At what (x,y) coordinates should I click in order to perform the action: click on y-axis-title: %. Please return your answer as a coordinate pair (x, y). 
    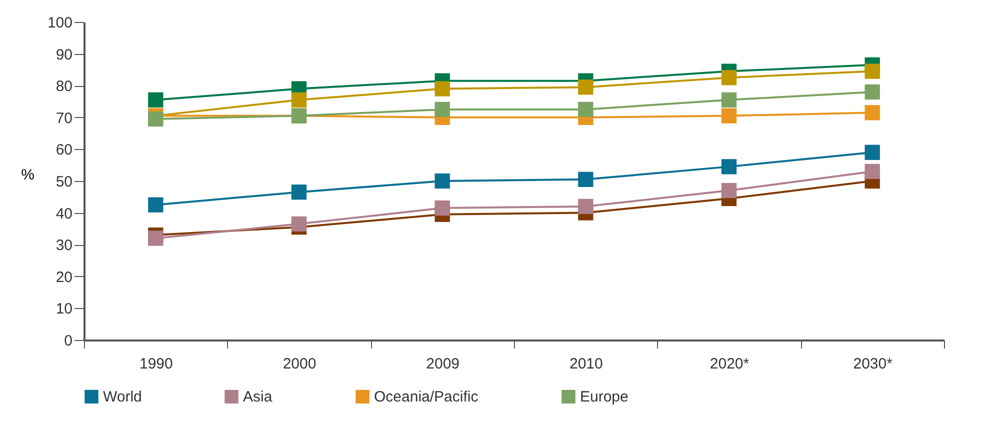
    Looking at the image, I should click on (27, 175).